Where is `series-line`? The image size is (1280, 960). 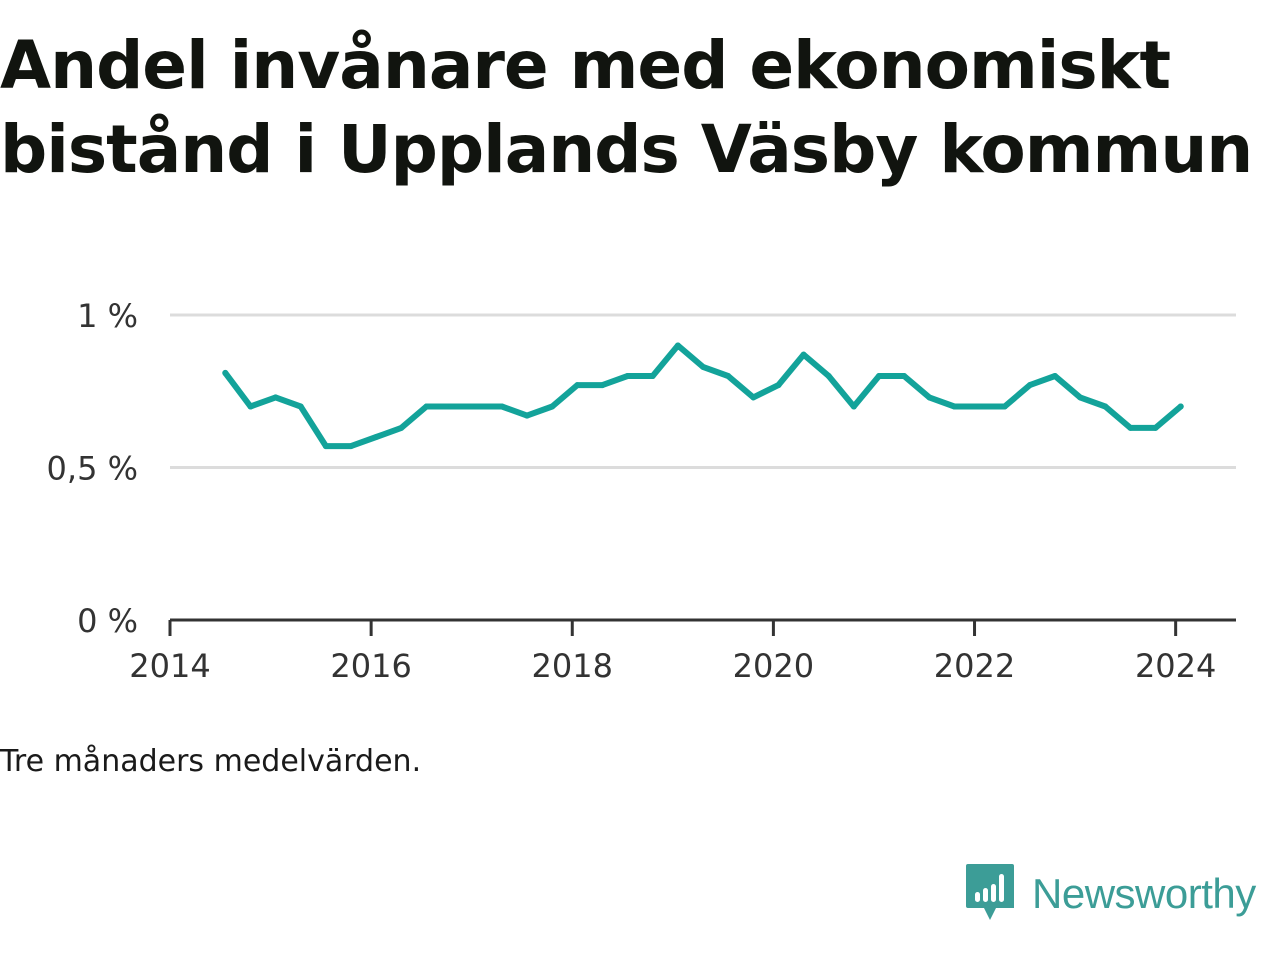
series-line is located at coordinates (703, 396).